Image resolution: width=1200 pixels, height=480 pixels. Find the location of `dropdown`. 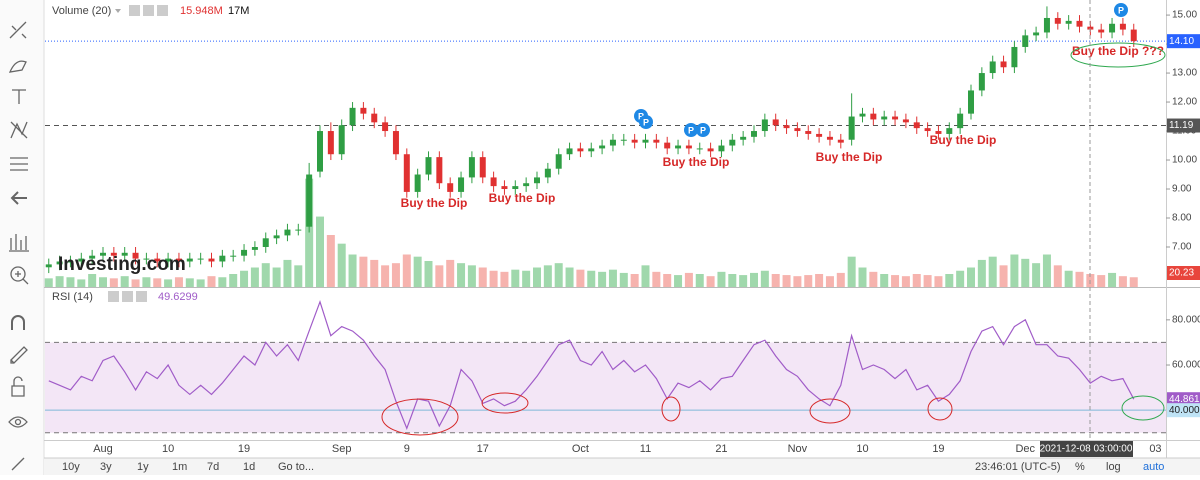

dropdown is located at coordinates (118, 11).